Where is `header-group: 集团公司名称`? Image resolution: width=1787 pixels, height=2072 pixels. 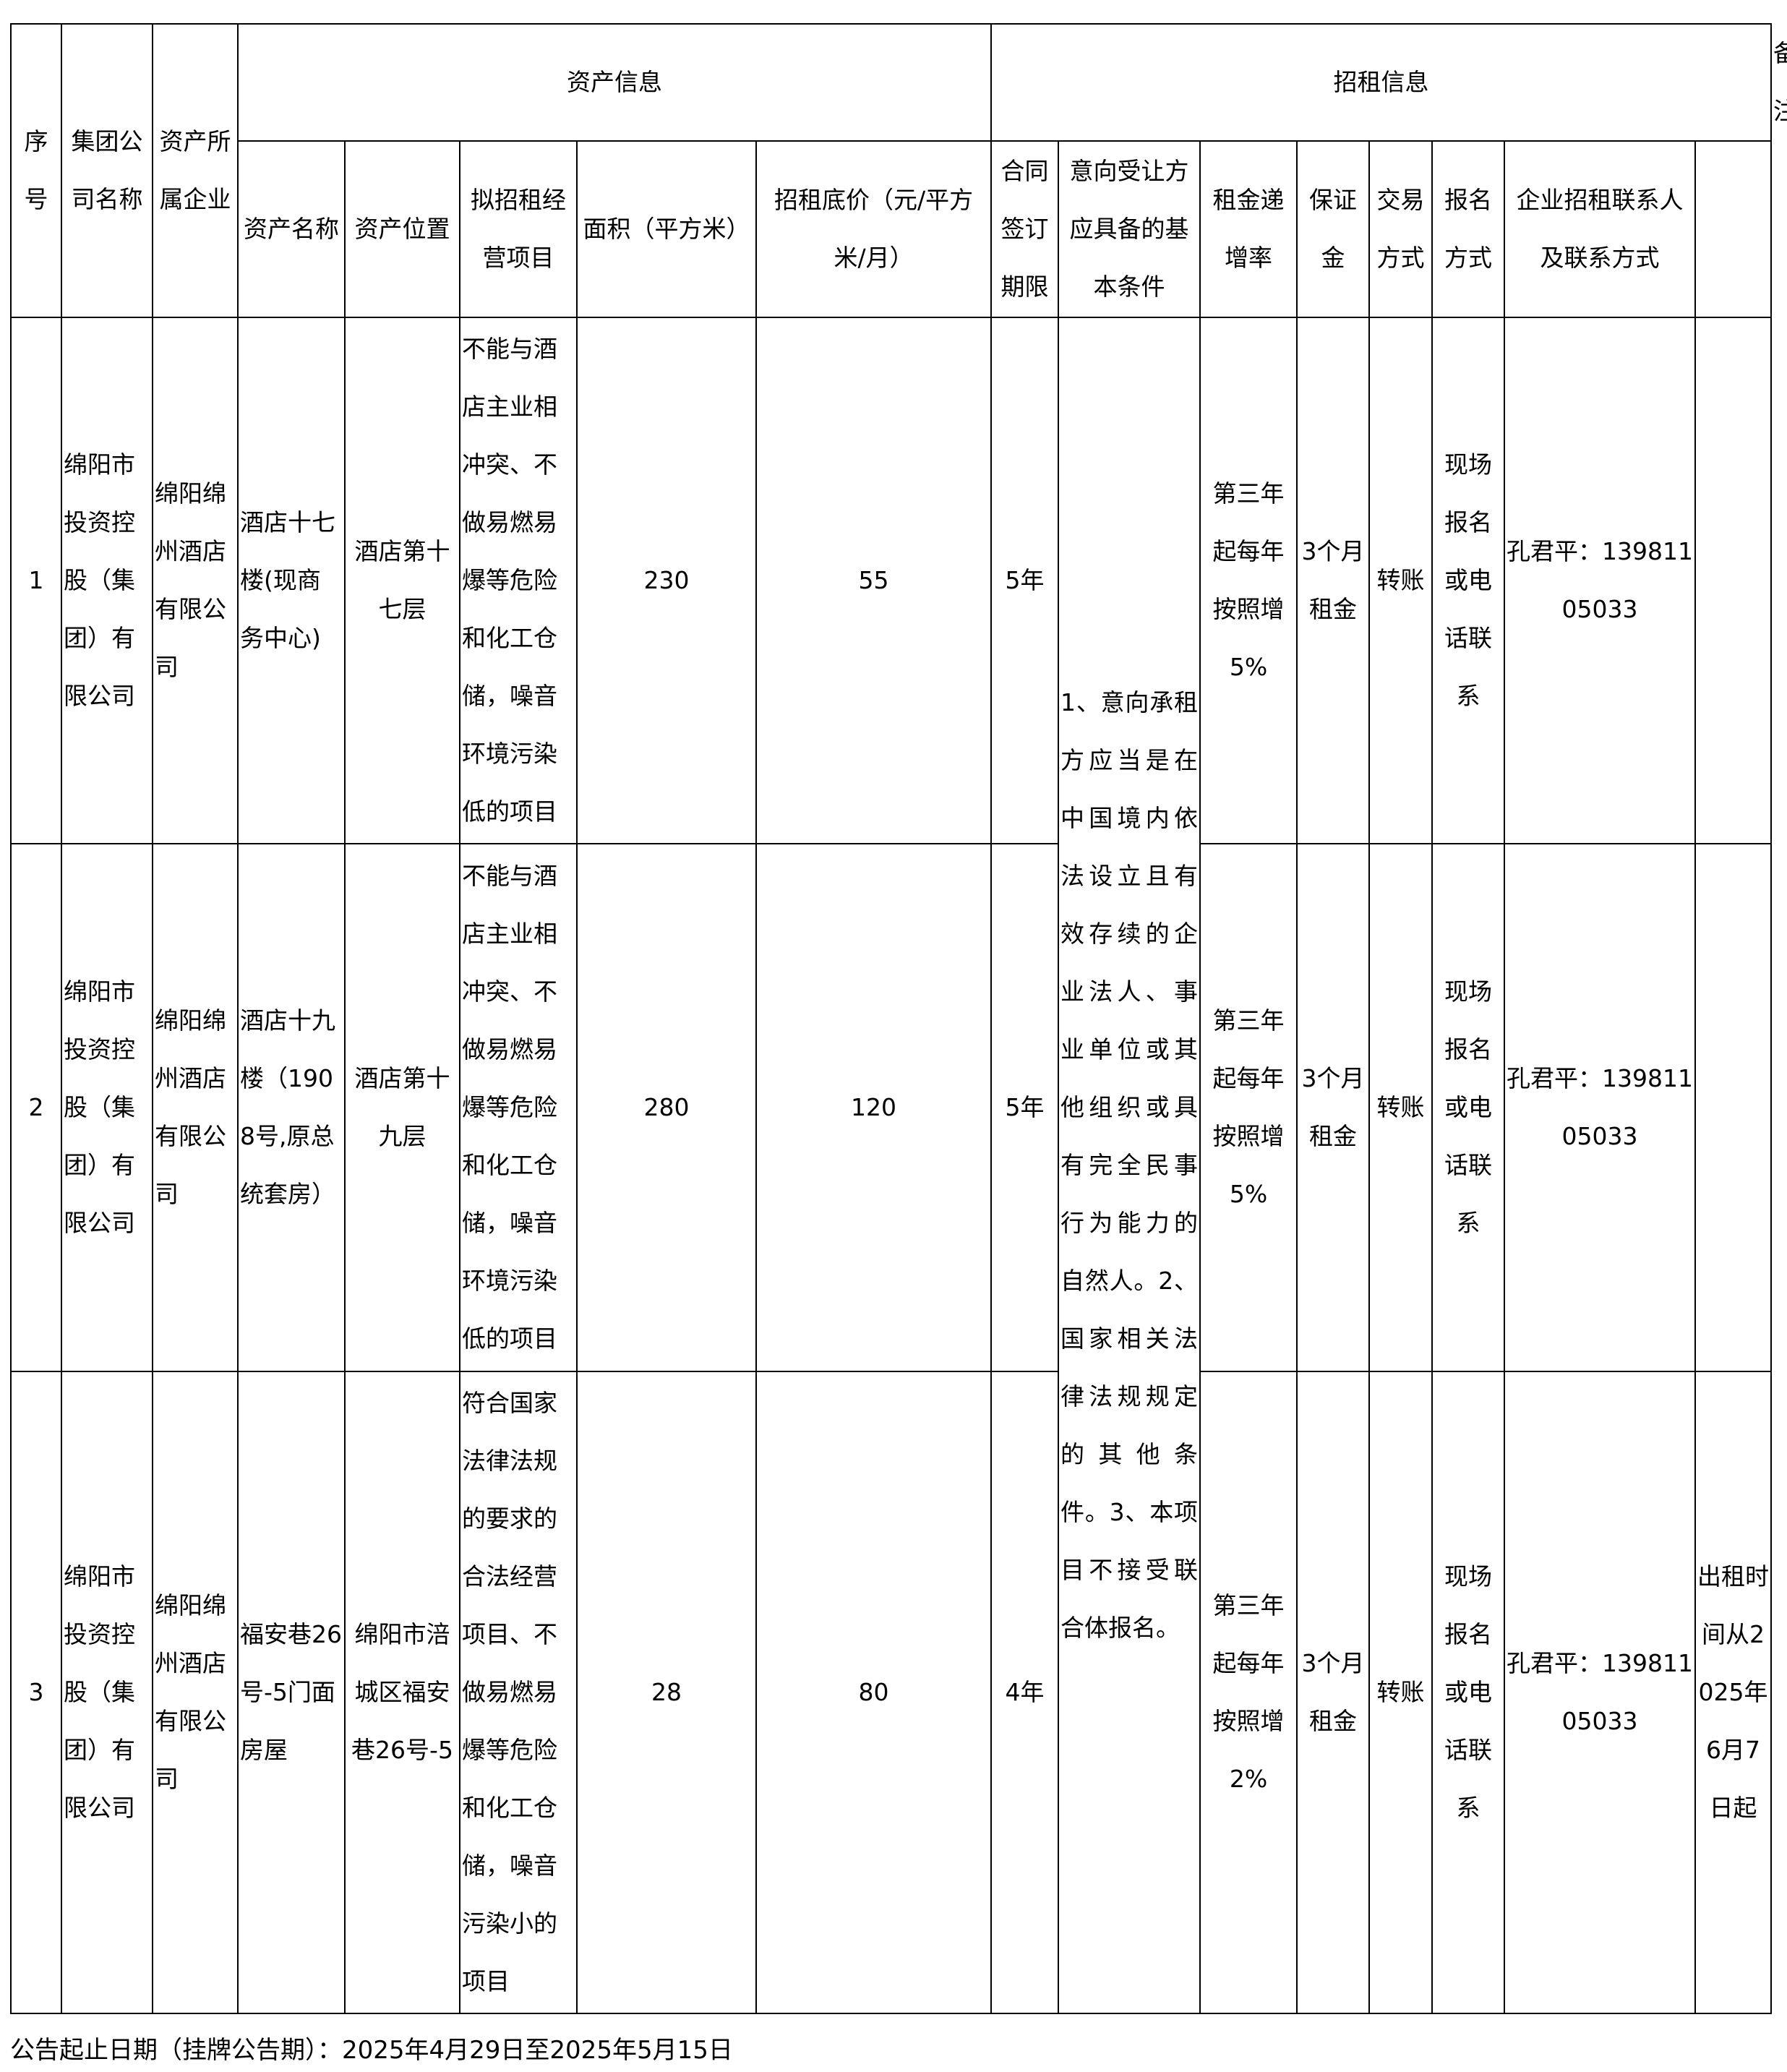 header-group: 集团公司名称 is located at coordinates (107, 171).